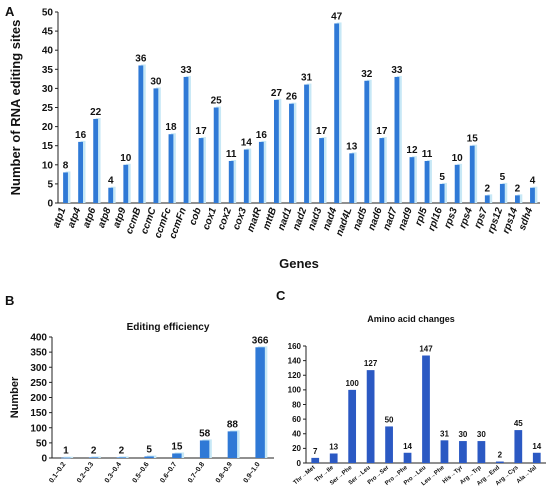 The height and width of the screenshot is (492, 550). Describe the element at coordinates (205, 433) in the screenshot. I see `data-label: 58` at that location.